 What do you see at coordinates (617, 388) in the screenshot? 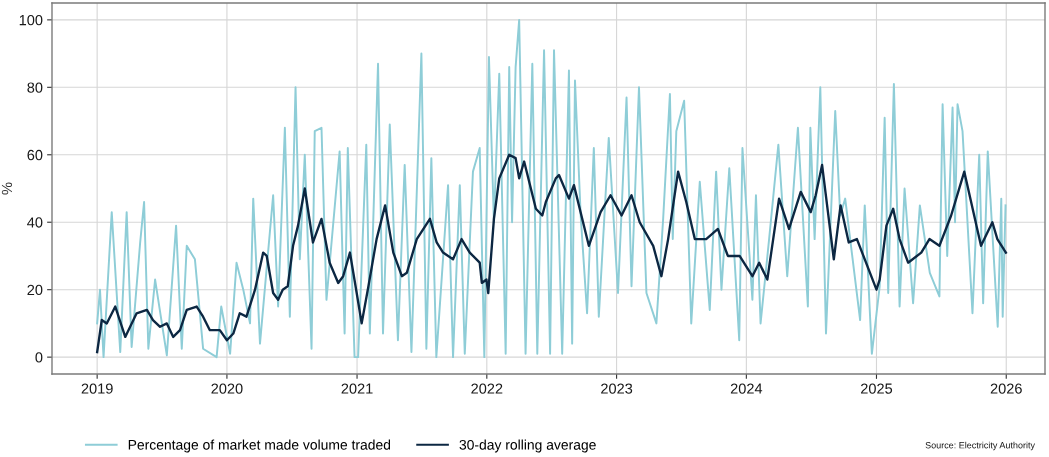
I see `x-tick-label: 2023` at bounding box center [617, 388].